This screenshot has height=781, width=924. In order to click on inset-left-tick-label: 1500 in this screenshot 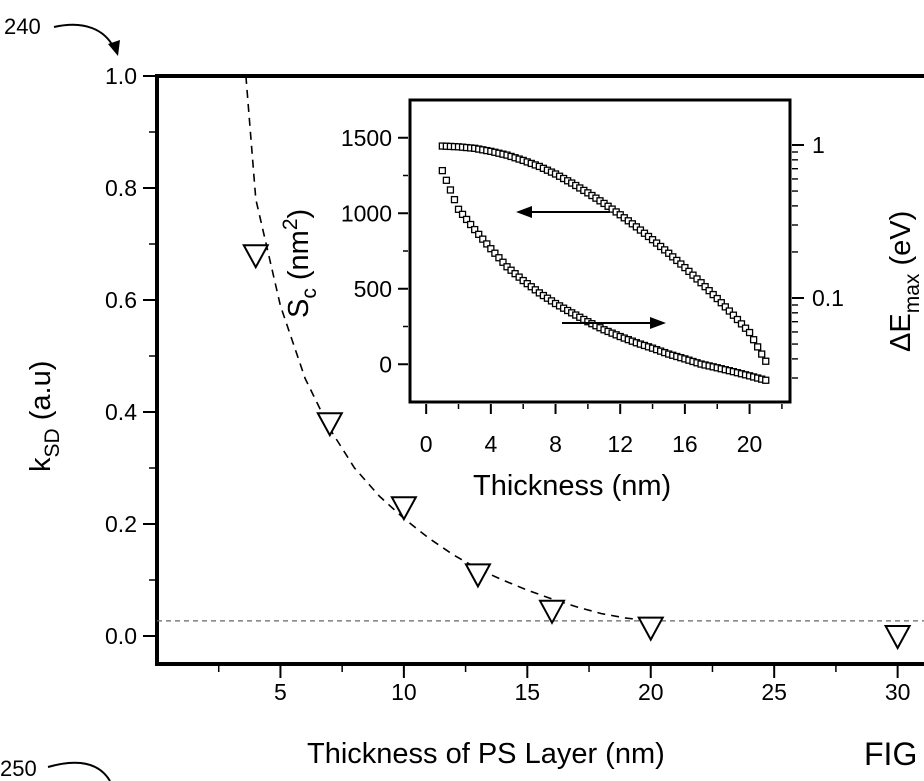, I will do `click(366, 138)`.